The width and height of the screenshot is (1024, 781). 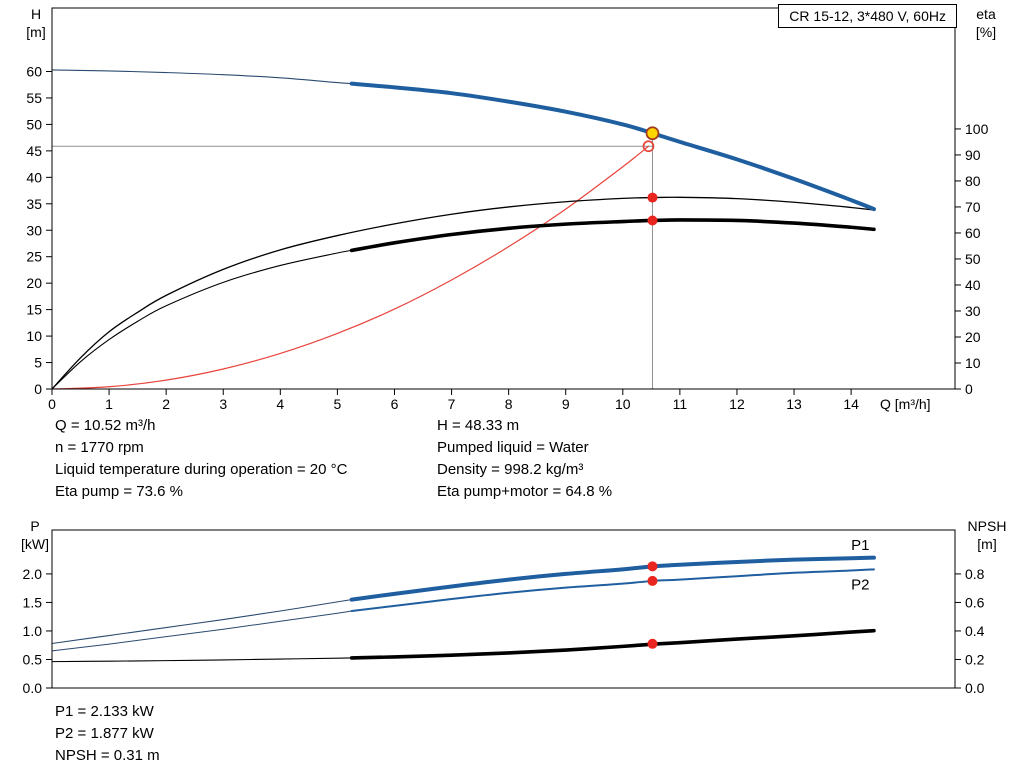 What do you see at coordinates (566, 404) in the screenshot?
I see `tick-label: 9` at bounding box center [566, 404].